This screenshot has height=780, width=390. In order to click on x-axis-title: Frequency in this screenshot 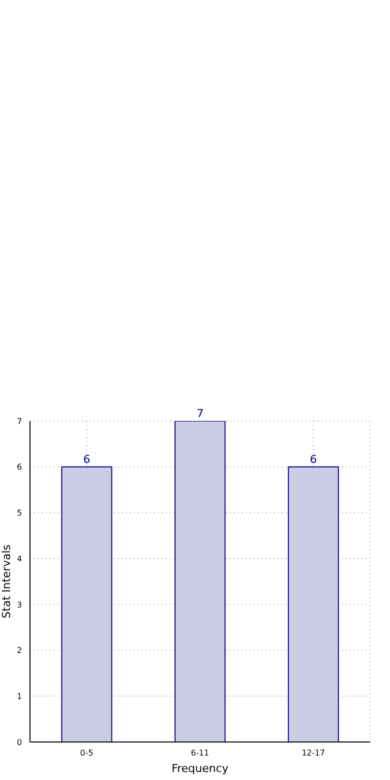, I will do `click(200, 768)`.